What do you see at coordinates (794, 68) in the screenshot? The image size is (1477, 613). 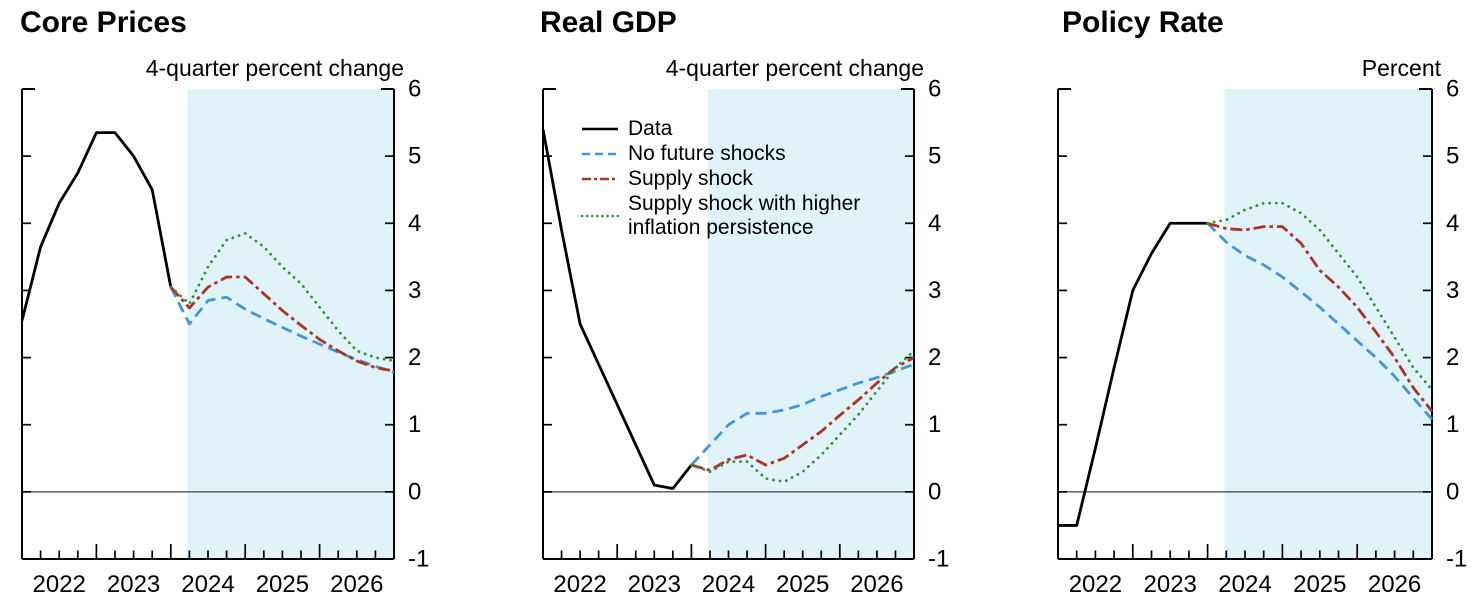 I see `unit-label-real-gdp: 4-quarter percent change` at bounding box center [794, 68].